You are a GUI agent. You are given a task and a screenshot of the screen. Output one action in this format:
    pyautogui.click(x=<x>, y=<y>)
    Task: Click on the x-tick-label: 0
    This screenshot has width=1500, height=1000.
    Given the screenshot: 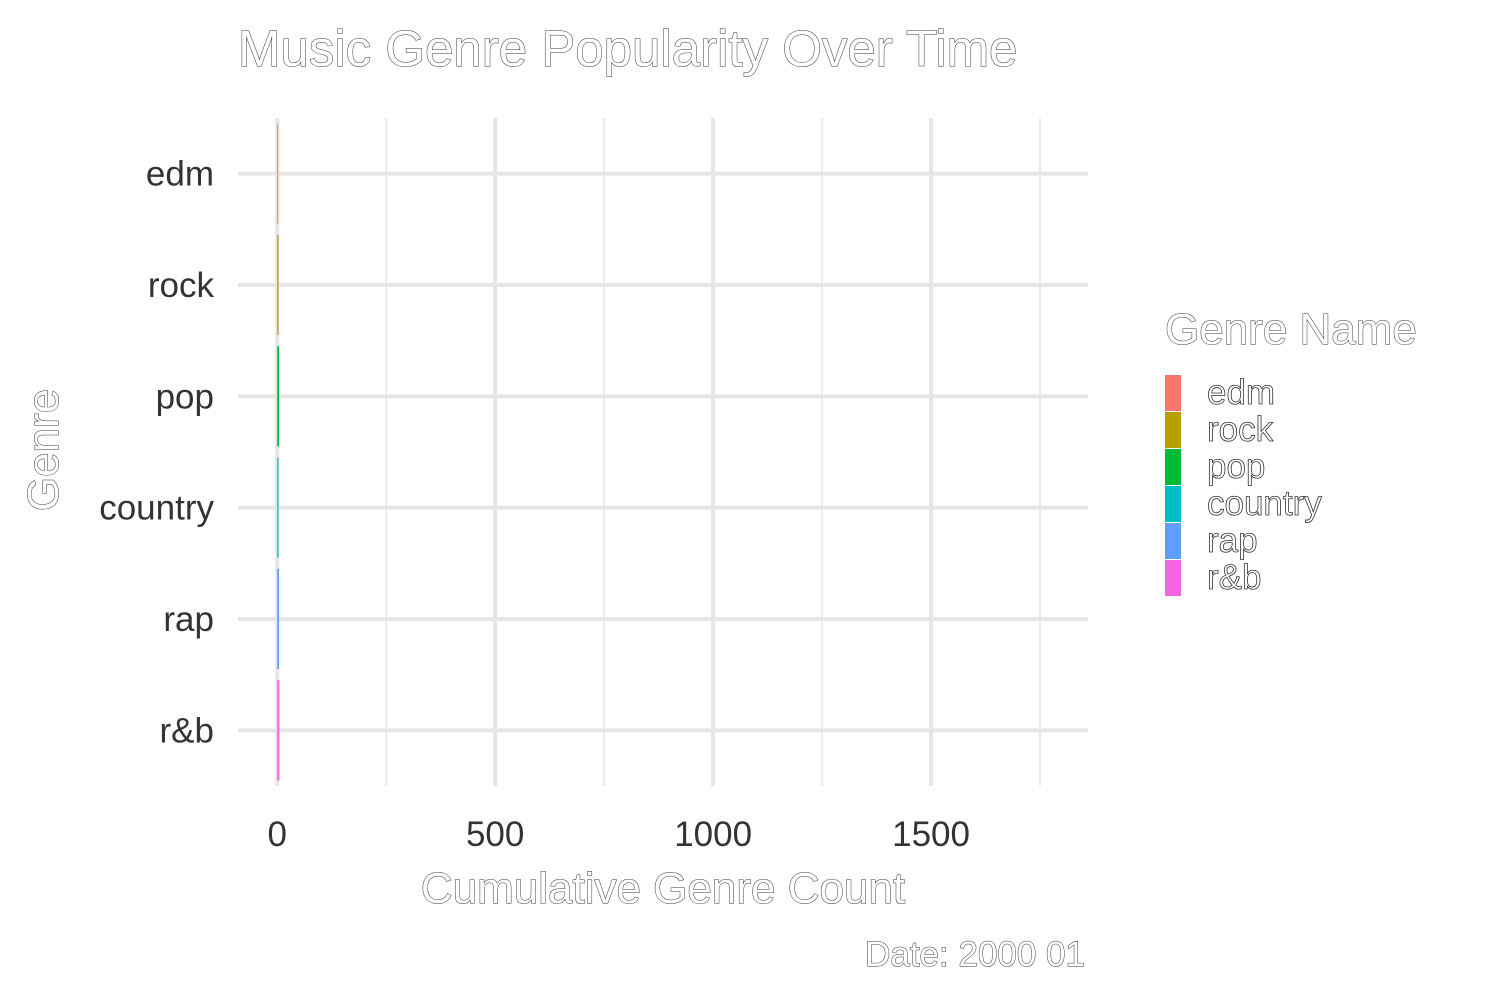 What is the action you would take?
    pyautogui.click(x=276, y=834)
    